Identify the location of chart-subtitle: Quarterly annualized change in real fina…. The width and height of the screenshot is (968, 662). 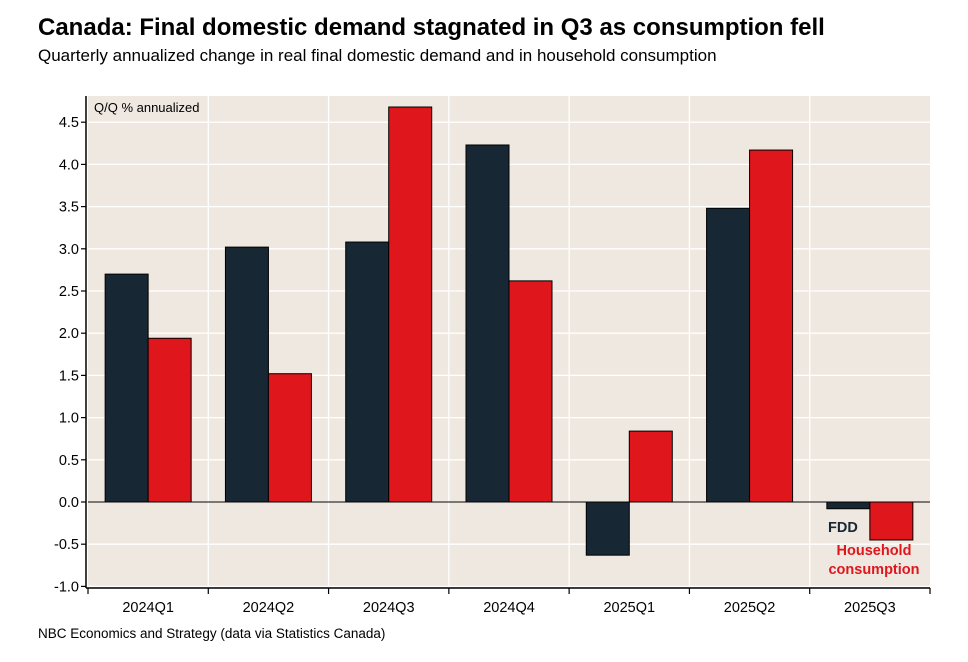
(377, 55).